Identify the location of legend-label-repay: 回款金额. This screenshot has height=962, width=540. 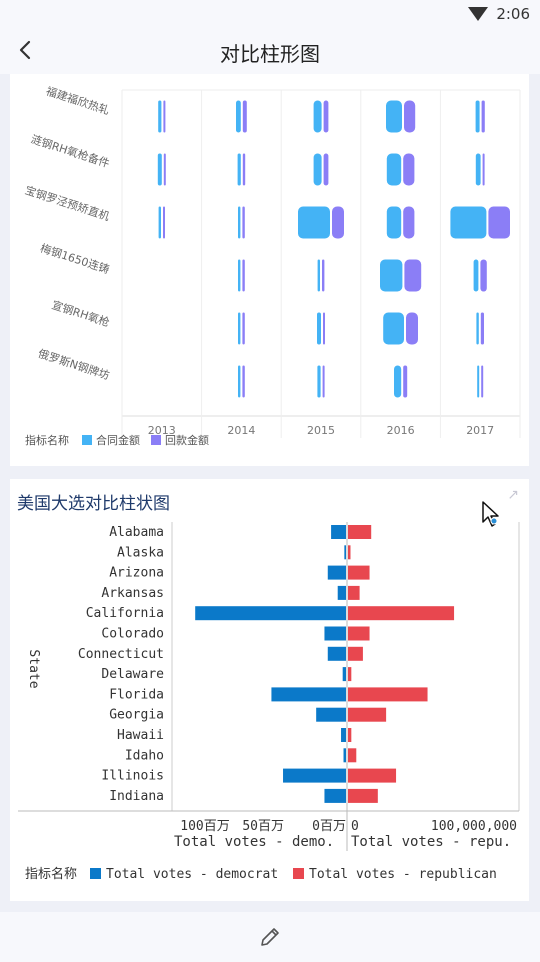
(187, 440).